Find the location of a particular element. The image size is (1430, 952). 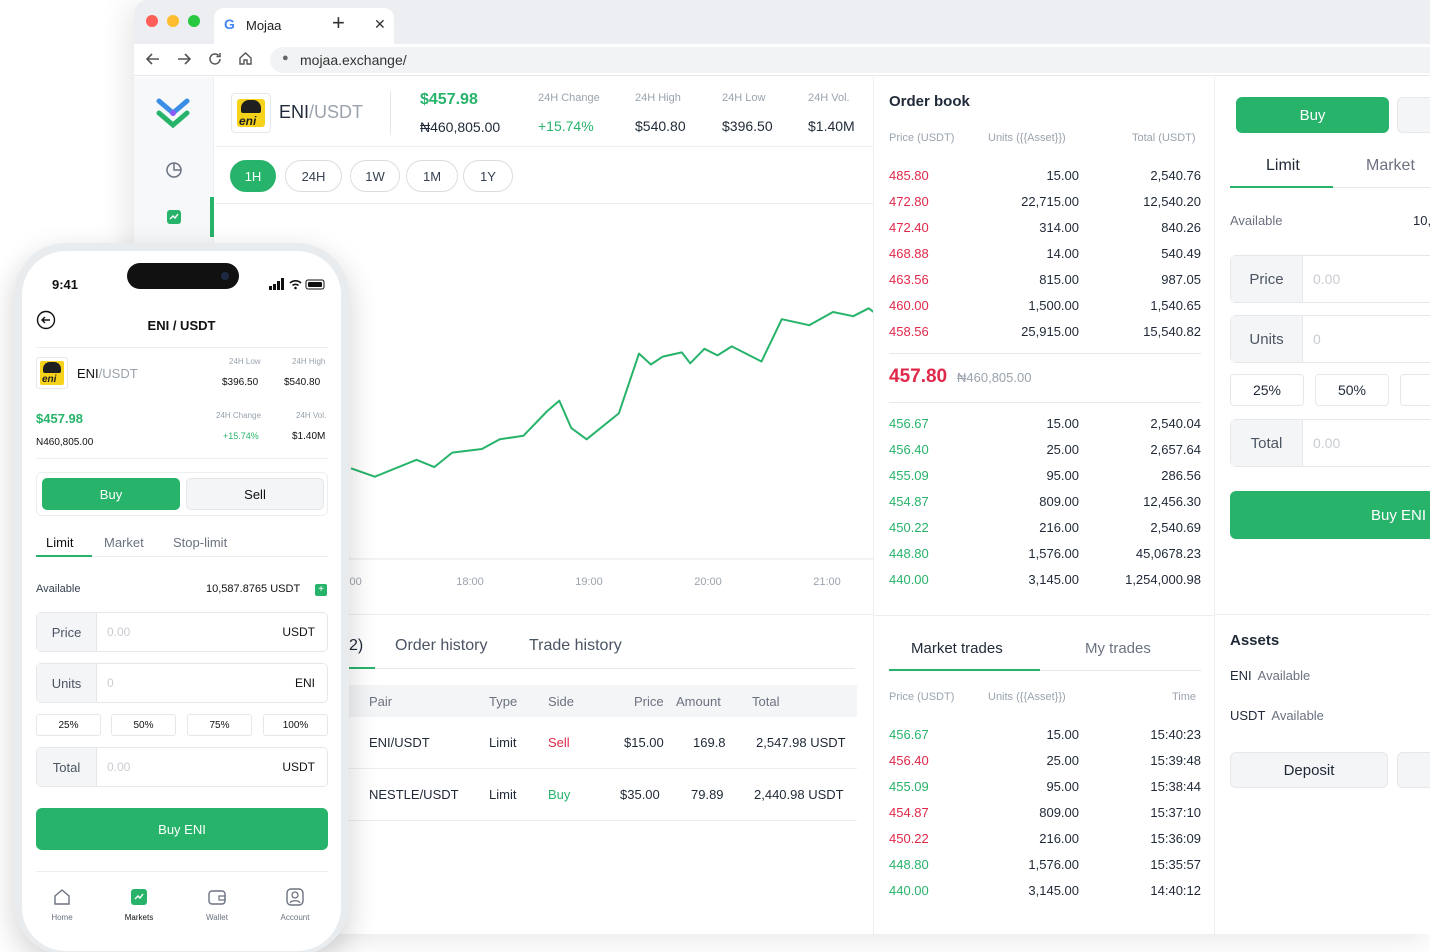

sell-toggle-button: Sell is located at coordinates (255, 494).